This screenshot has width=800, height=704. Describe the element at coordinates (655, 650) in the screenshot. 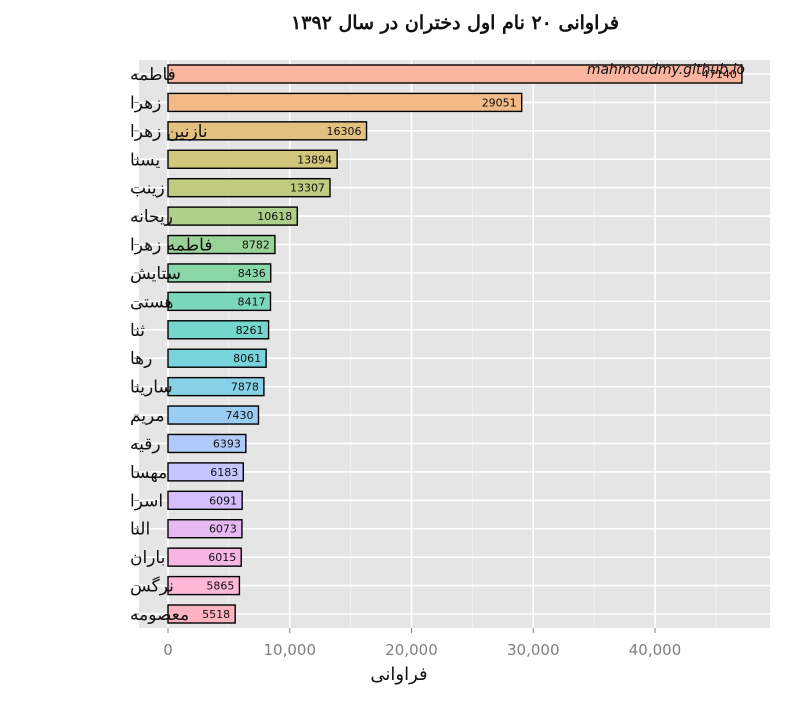

I see `x-tick-label: 40,000` at that location.